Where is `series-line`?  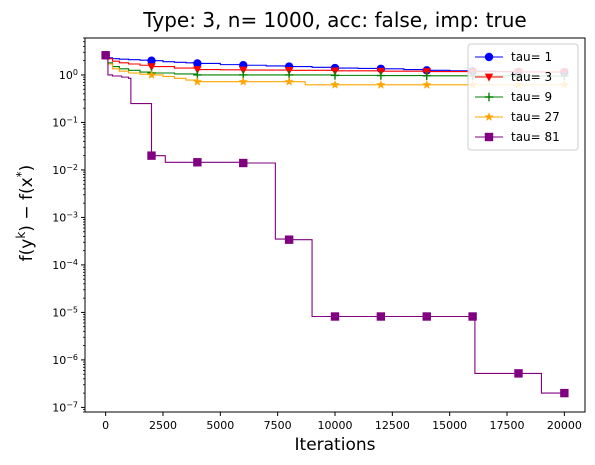 series-line is located at coordinates (335, 63).